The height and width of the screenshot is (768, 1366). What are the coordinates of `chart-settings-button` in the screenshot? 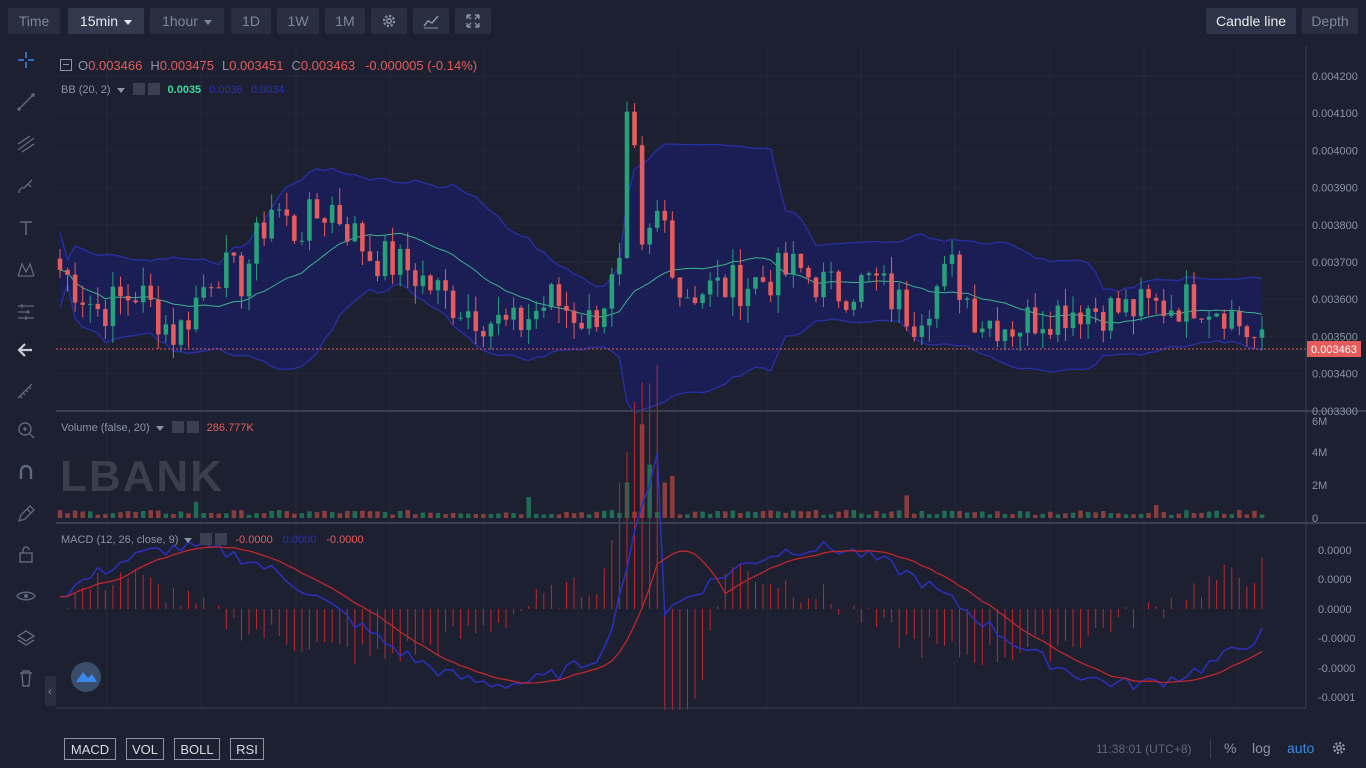 It's located at (1339, 749).